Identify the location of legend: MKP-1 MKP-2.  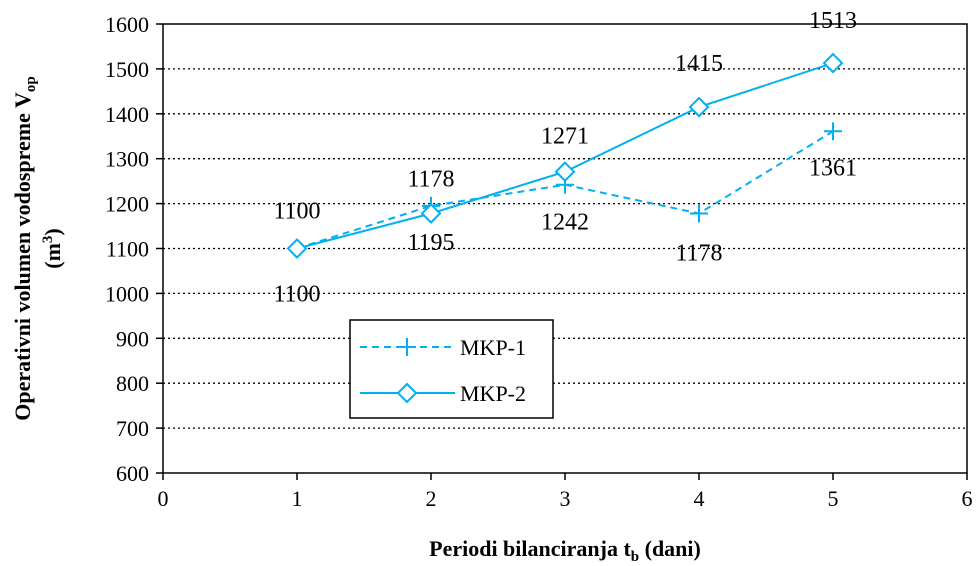
(451, 369).